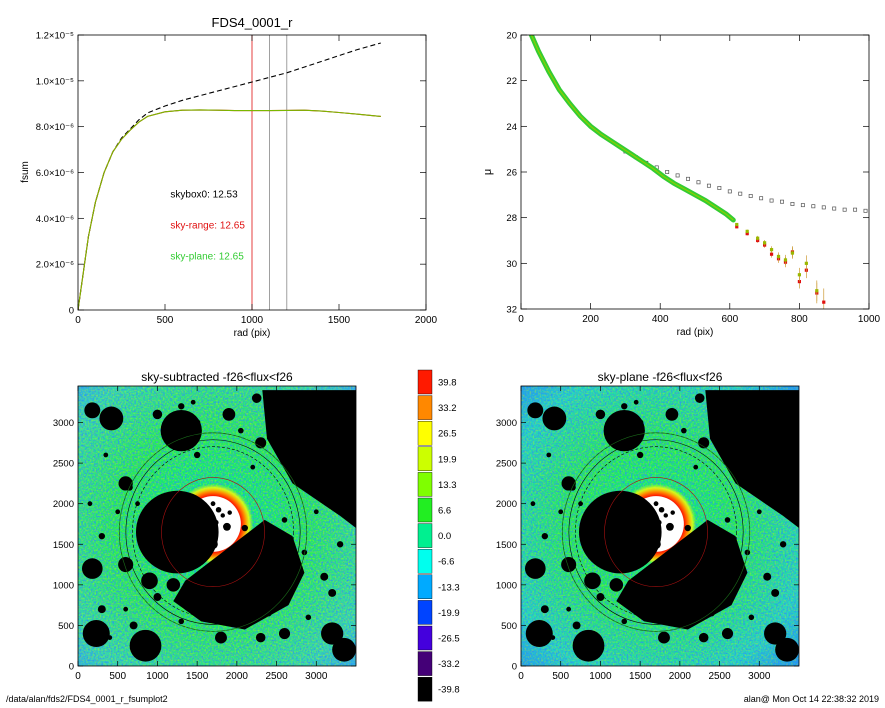  What do you see at coordinates (426, 320) in the screenshot?
I see `fsum-xtick-label: 2000` at bounding box center [426, 320].